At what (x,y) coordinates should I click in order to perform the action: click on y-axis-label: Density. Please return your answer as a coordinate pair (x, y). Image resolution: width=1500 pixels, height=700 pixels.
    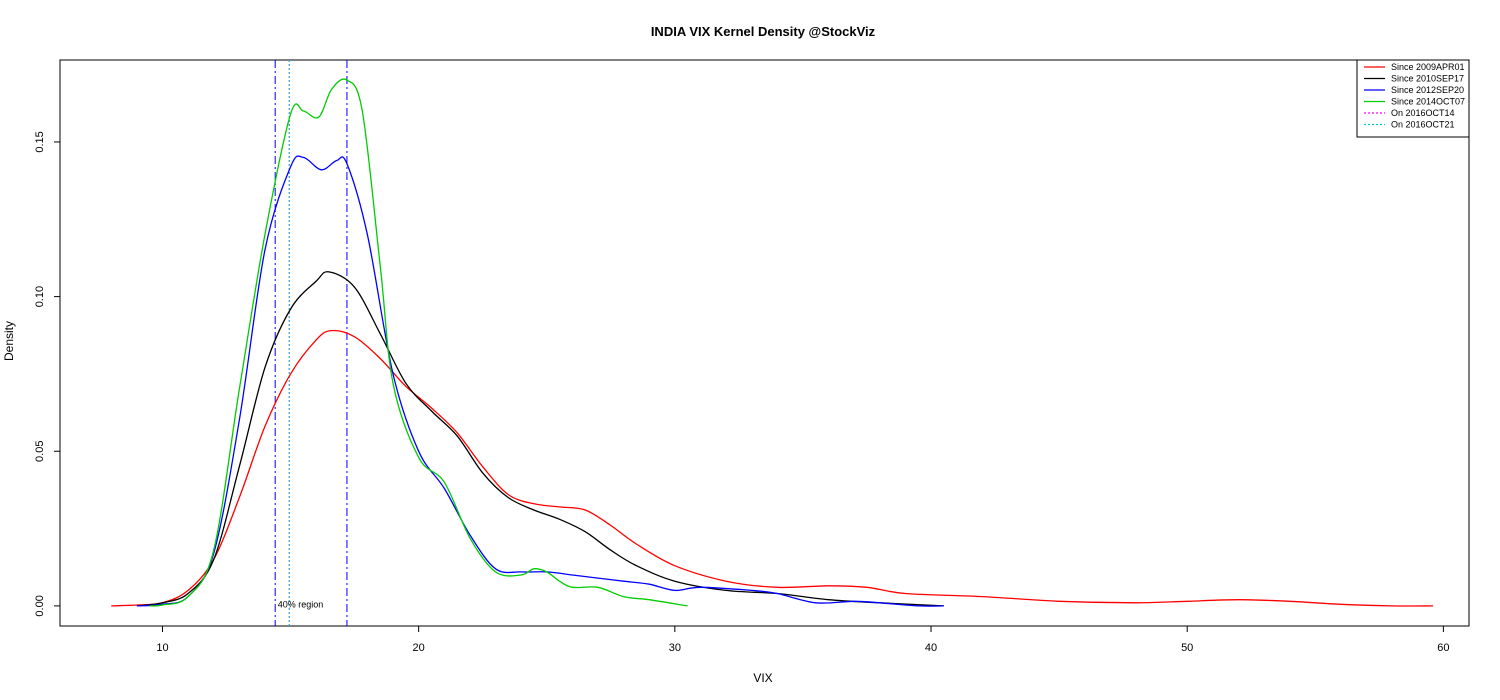
    Looking at the image, I should click on (9, 341).